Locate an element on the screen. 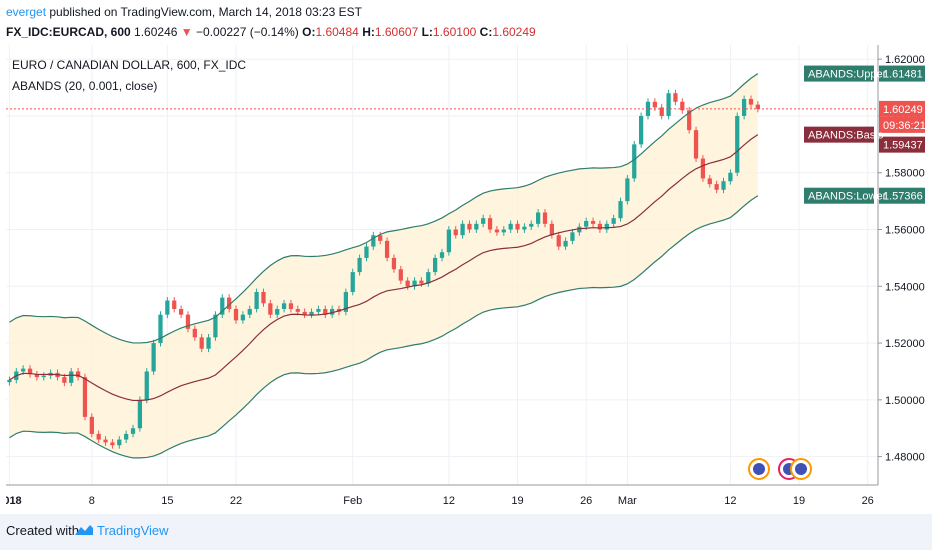  basis-name-tag: ABANDS:Basis is located at coordinates (846, 136).